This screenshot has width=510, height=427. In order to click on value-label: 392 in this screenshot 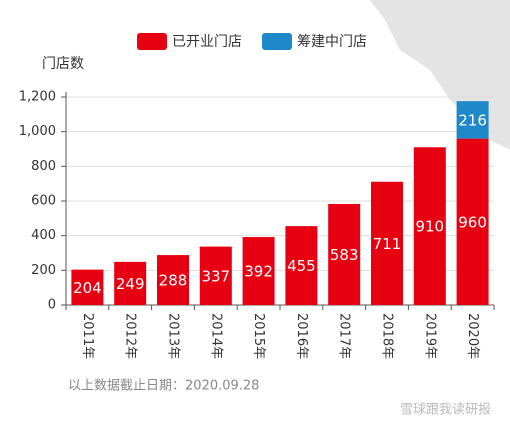, I will do `click(258, 272)`.